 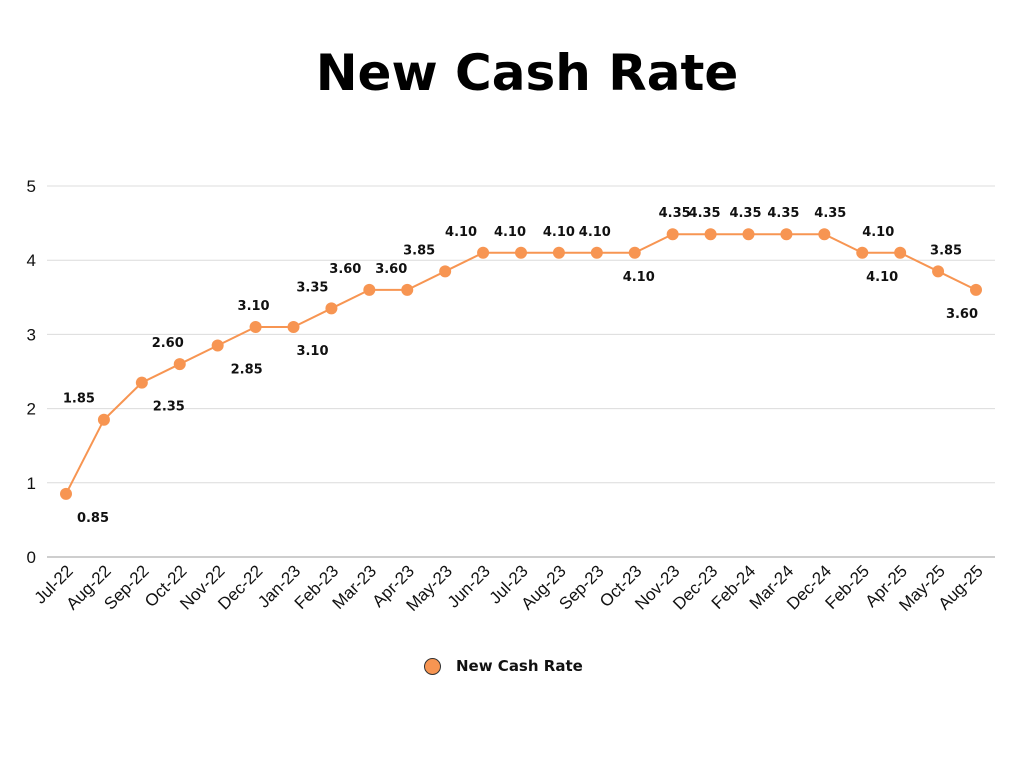 I want to click on chart-title: New Cash Rate, so click(x=527, y=73).